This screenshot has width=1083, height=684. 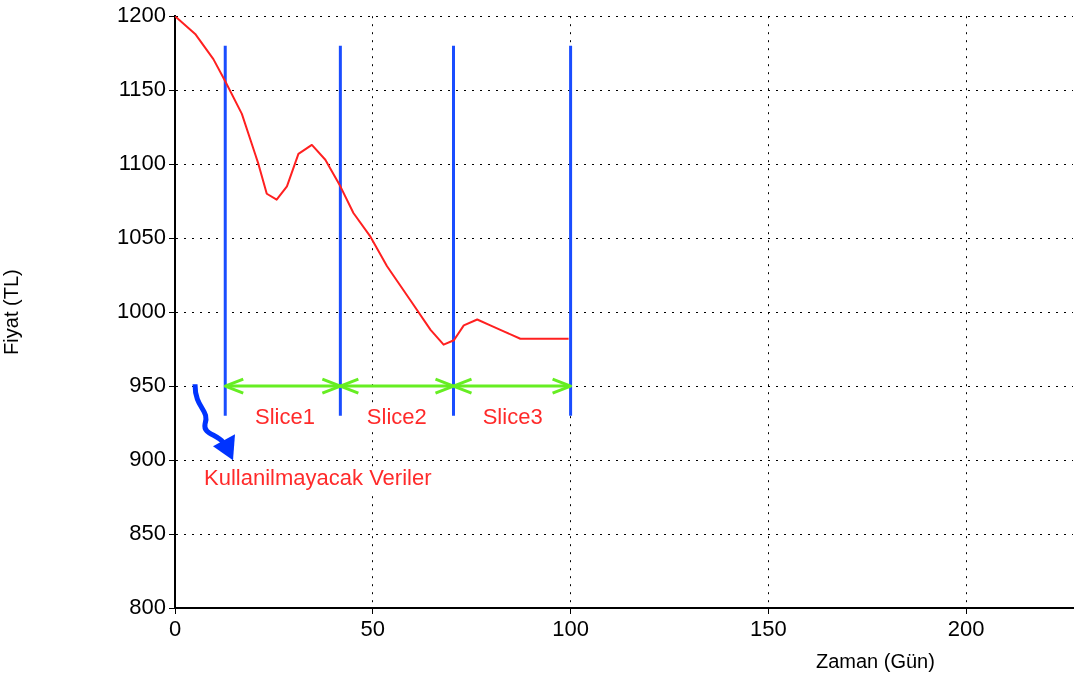 What do you see at coordinates (147, 607) in the screenshot?
I see `y-tick-label: 800` at bounding box center [147, 607].